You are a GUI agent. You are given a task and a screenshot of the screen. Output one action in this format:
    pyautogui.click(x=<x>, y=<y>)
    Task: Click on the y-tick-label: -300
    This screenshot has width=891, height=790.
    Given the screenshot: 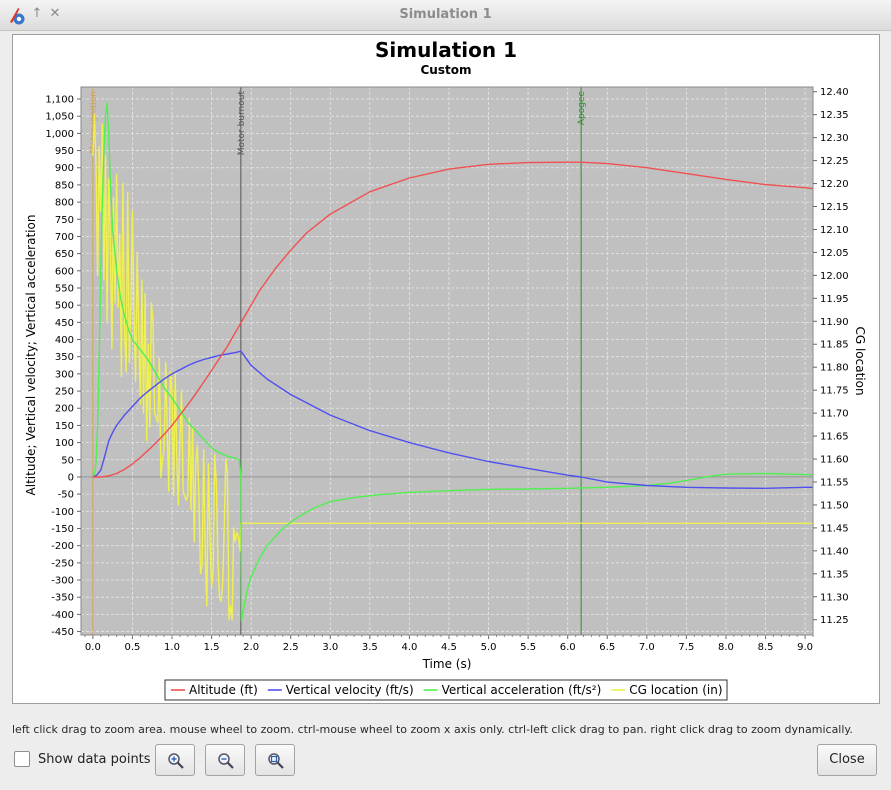 What is the action you would take?
    pyautogui.click(x=62, y=581)
    